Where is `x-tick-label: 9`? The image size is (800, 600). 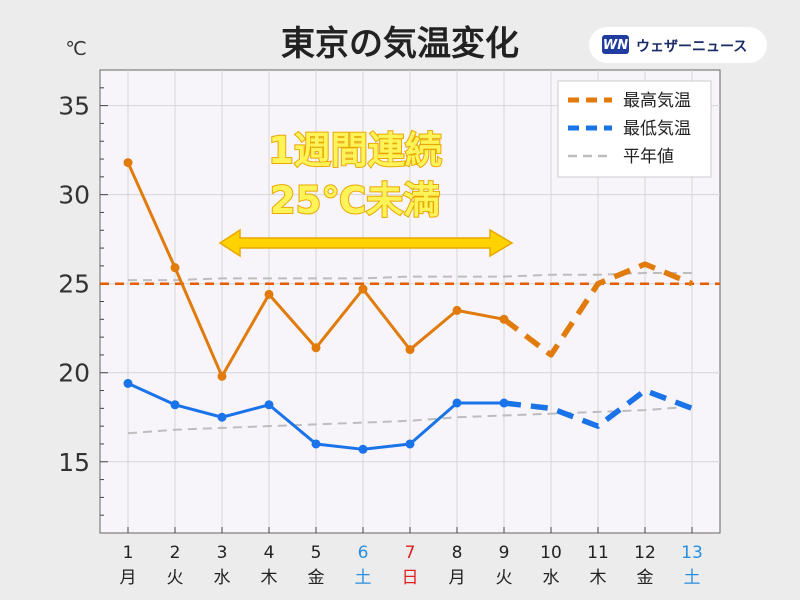 x-tick-label: 9 is located at coordinates (504, 553).